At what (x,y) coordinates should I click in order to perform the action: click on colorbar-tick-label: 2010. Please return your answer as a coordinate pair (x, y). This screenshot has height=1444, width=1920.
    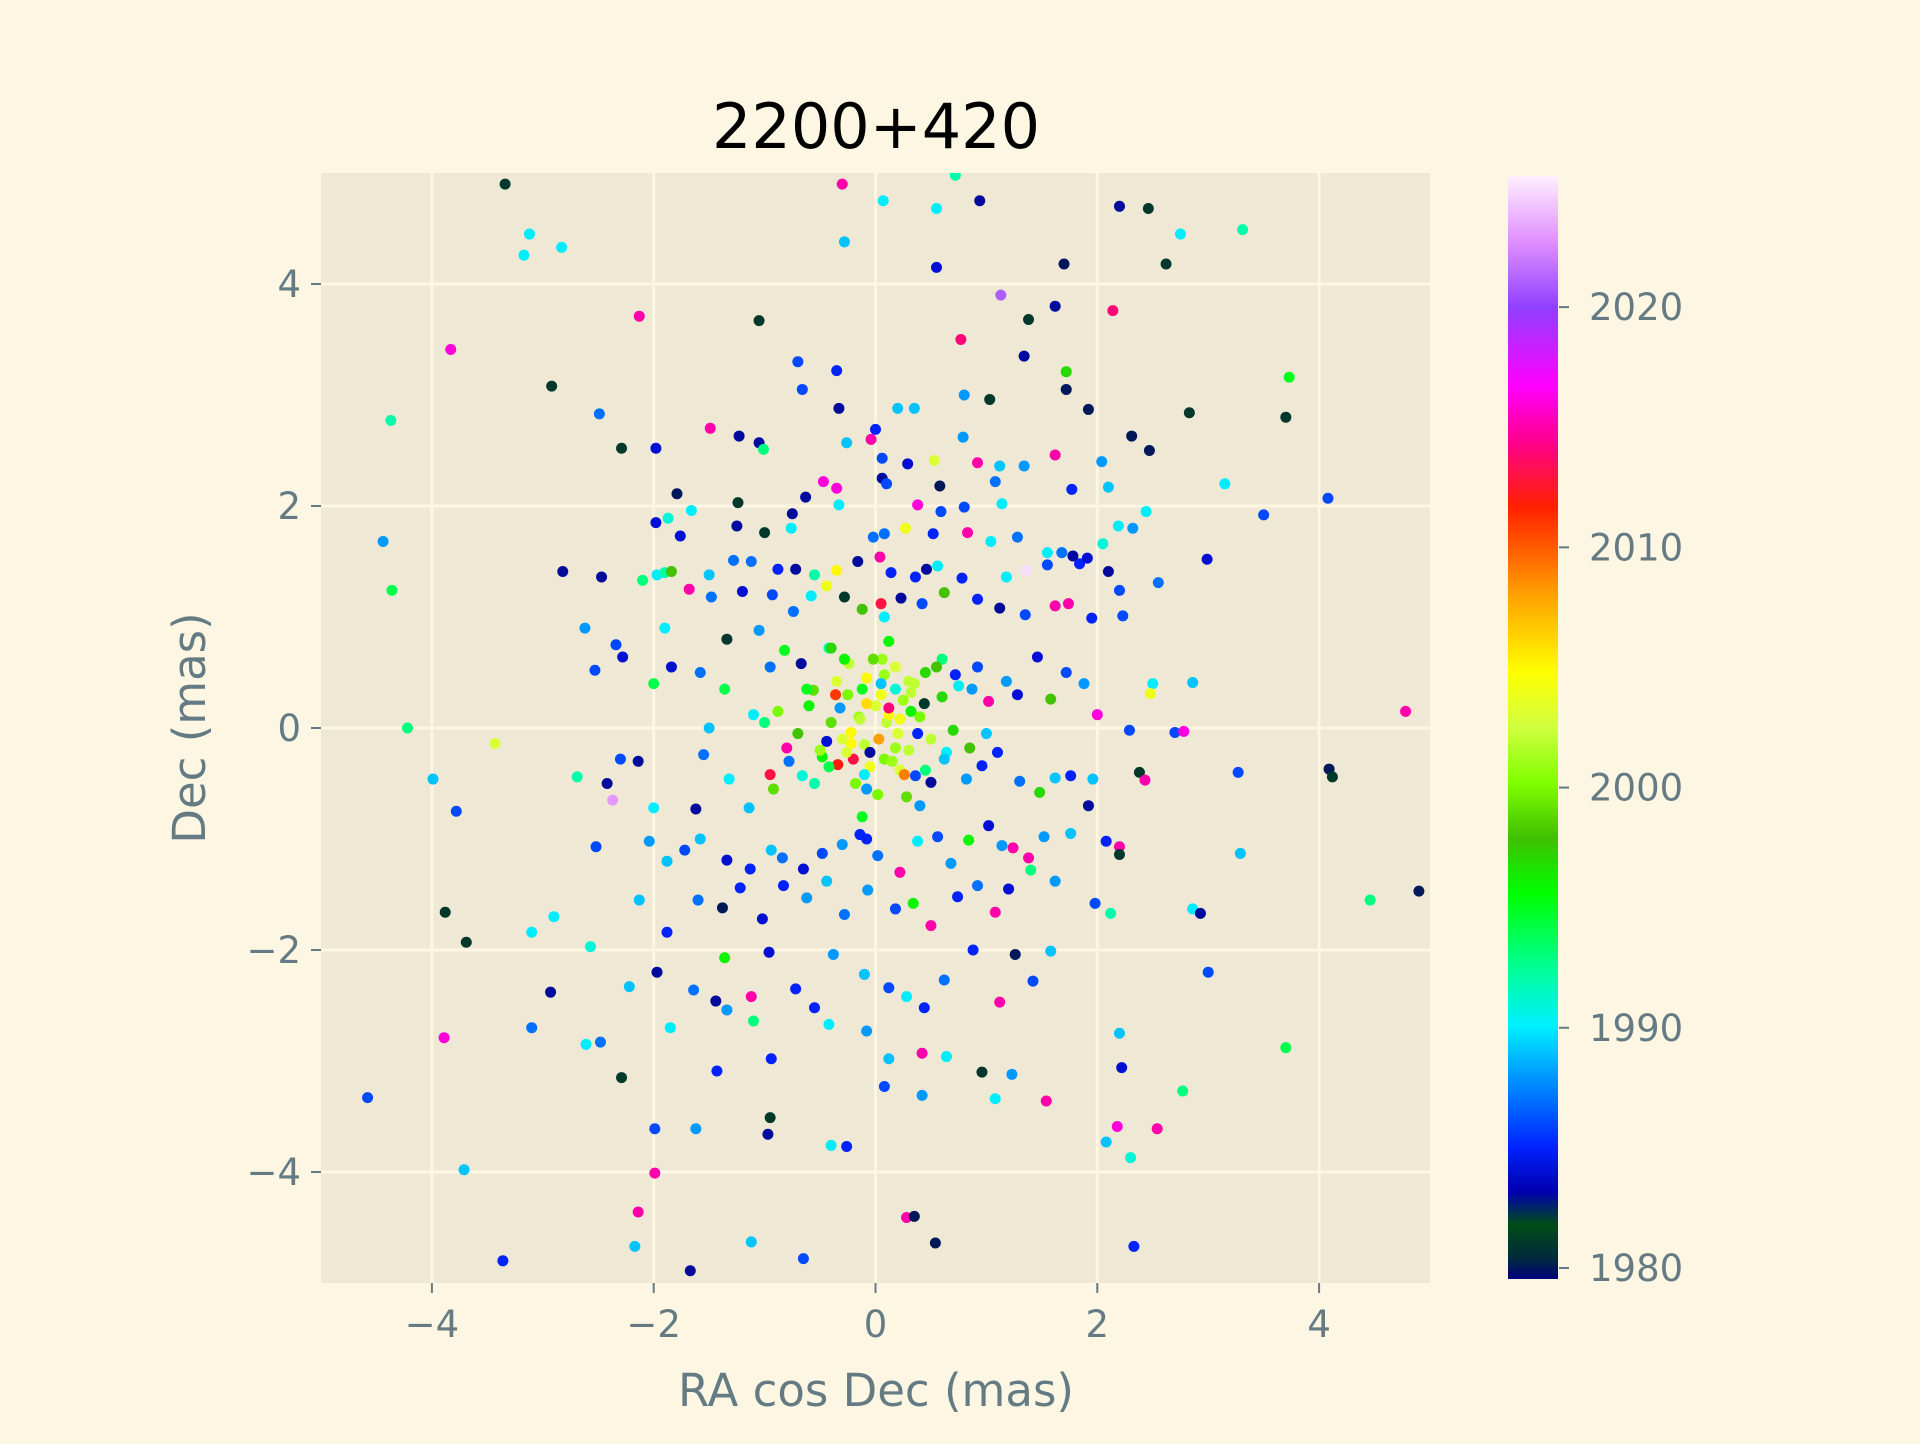
    Looking at the image, I should click on (1636, 547).